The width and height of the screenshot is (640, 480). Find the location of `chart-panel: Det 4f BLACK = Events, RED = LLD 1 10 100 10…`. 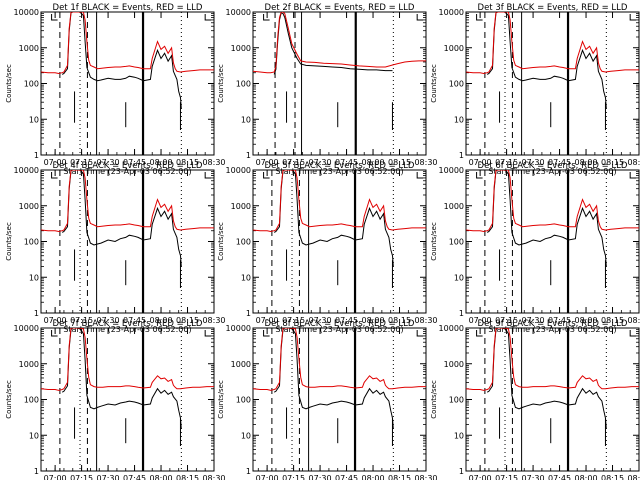

chart-panel: Det 4f BLACK = Events, RED = LLD 1 10 100 10… is located at coordinates (115, 247).